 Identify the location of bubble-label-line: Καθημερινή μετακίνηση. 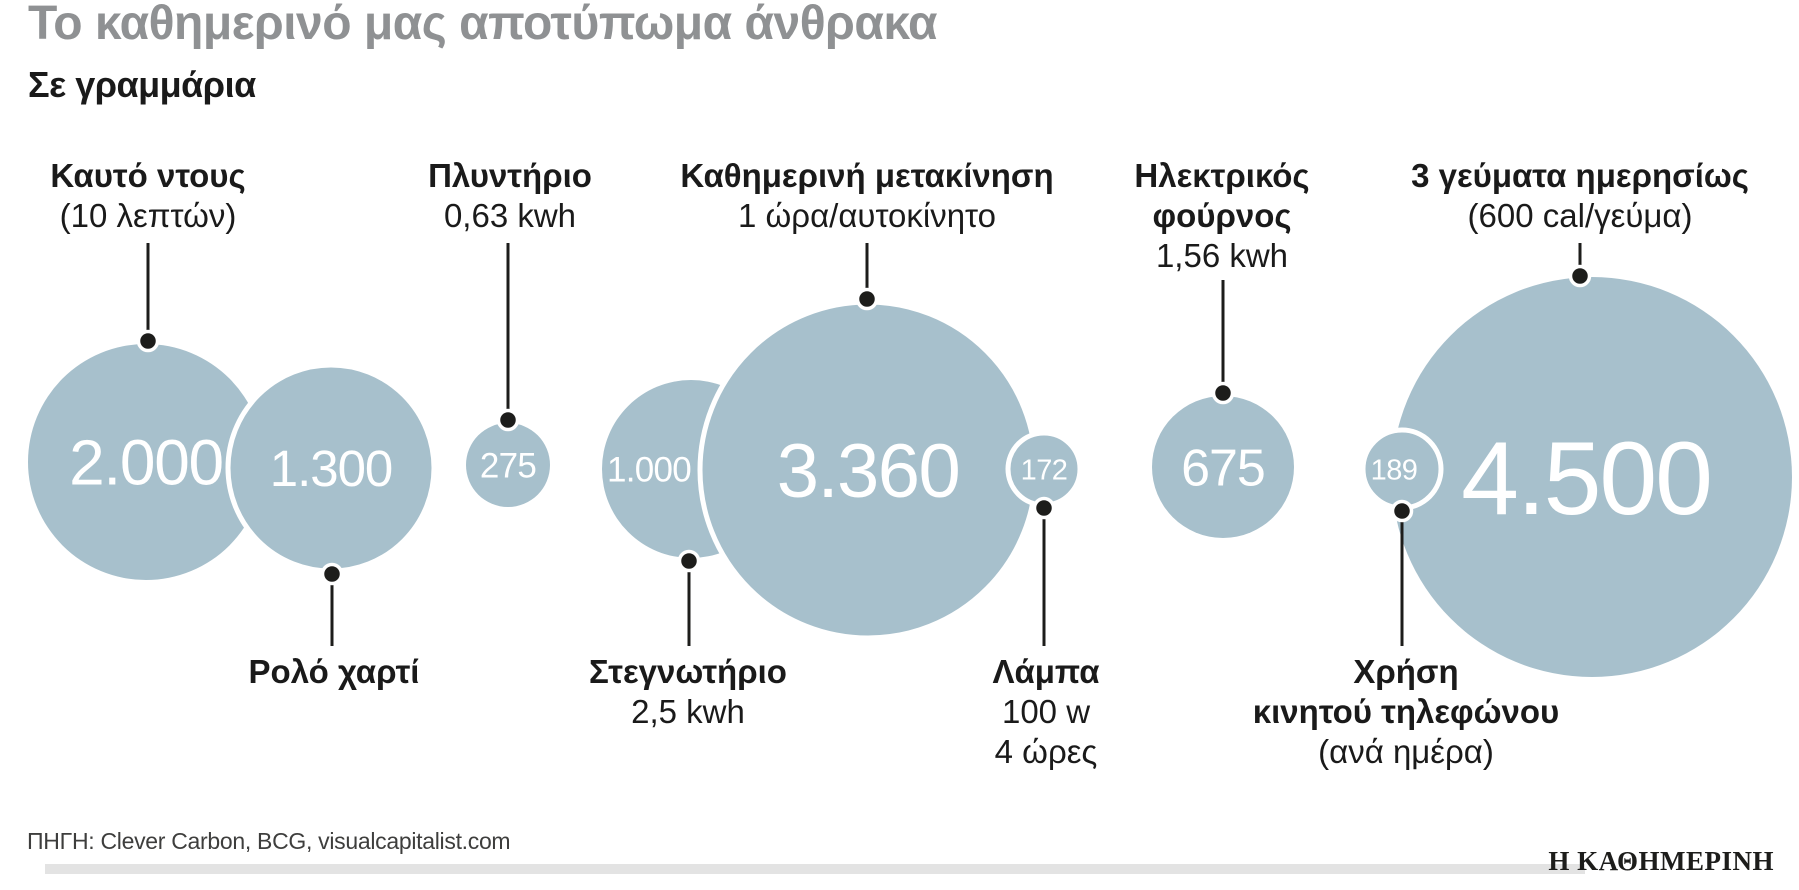
(867, 175).